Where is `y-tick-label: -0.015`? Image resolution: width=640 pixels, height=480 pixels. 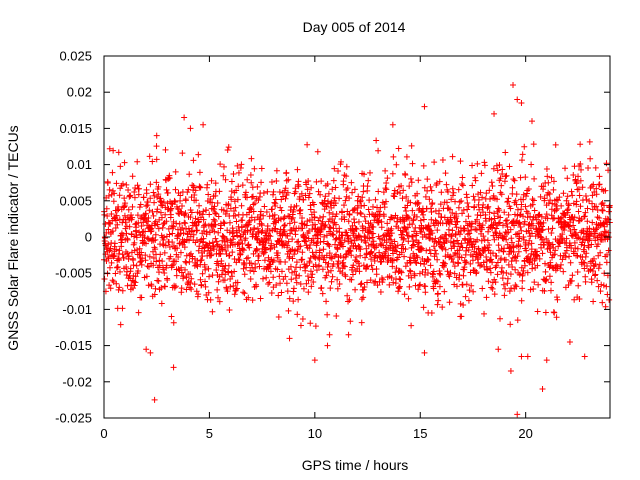 y-tick-label: -0.015 is located at coordinates (73, 345).